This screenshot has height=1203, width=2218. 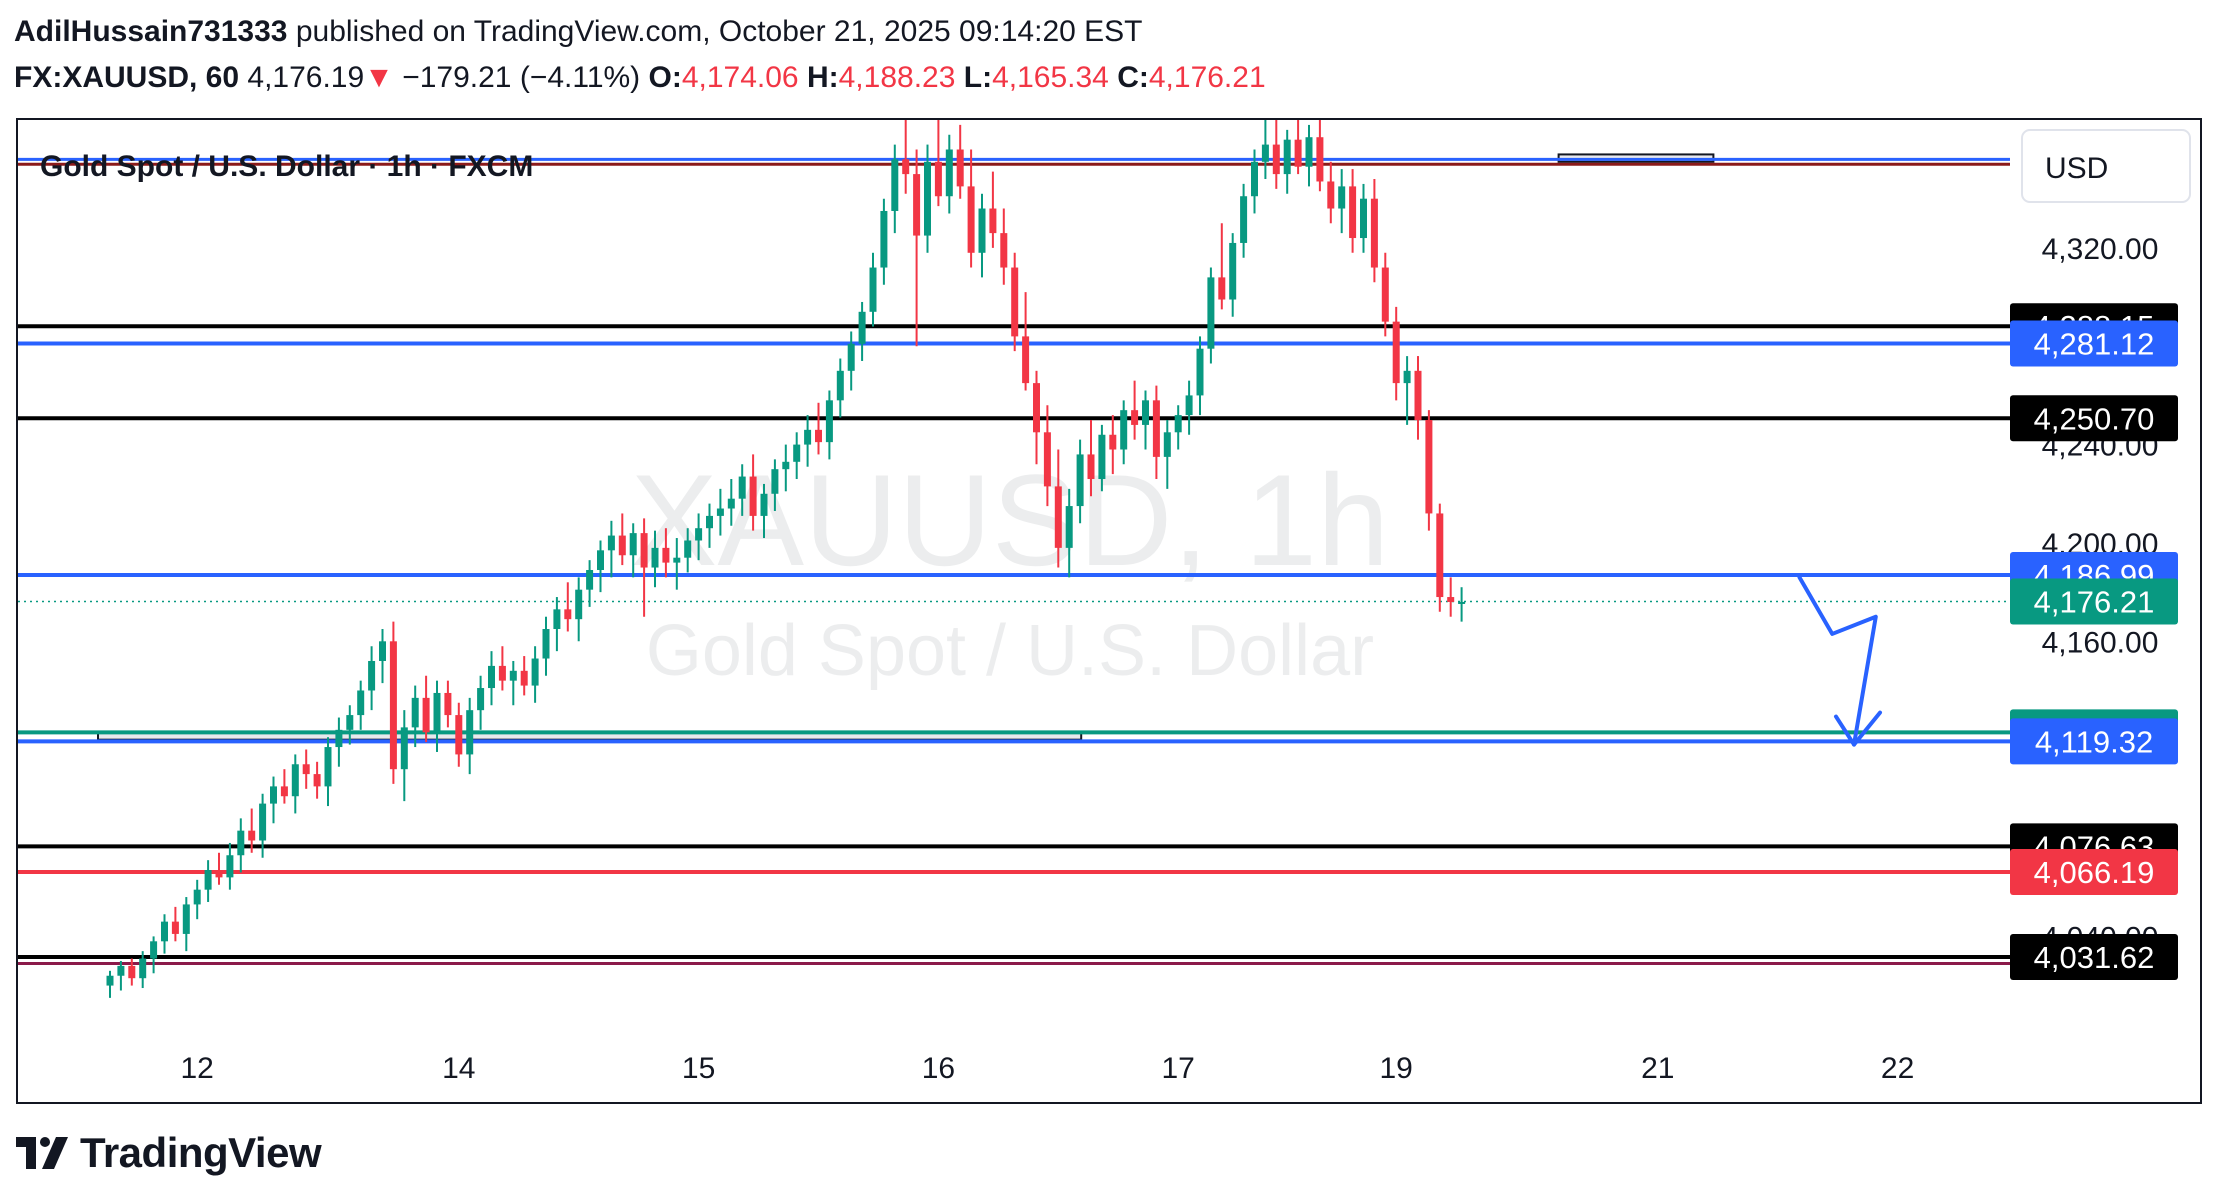 What do you see at coordinates (151, 31) in the screenshot?
I see `author-name: AdilHussain731333` at bounding box center [151, 31].